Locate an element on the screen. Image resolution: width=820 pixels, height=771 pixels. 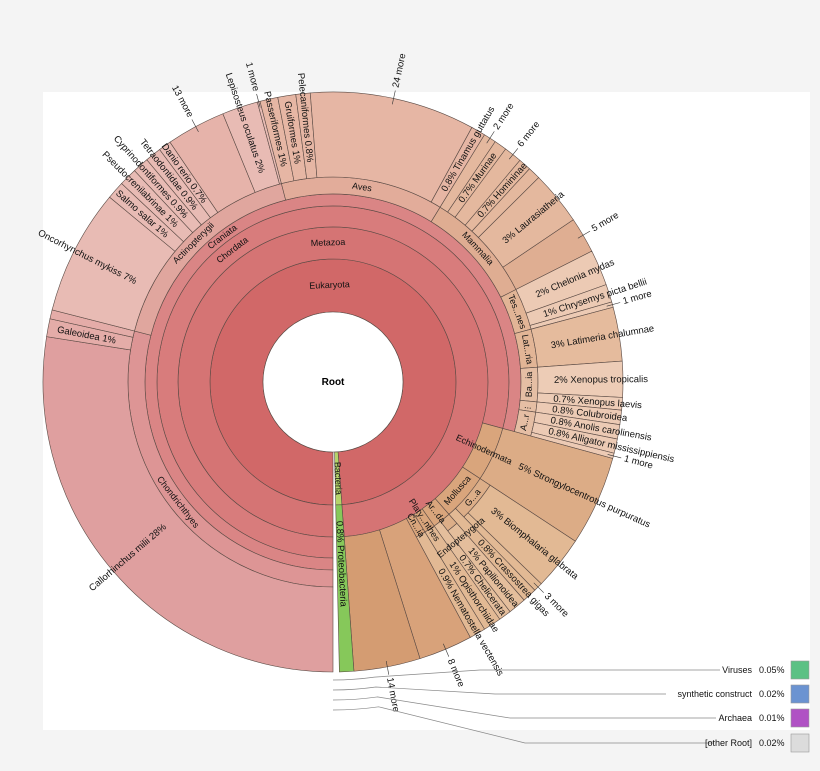
node-label-lat-ria: Lat...ria is located at coordinates (527, 349).